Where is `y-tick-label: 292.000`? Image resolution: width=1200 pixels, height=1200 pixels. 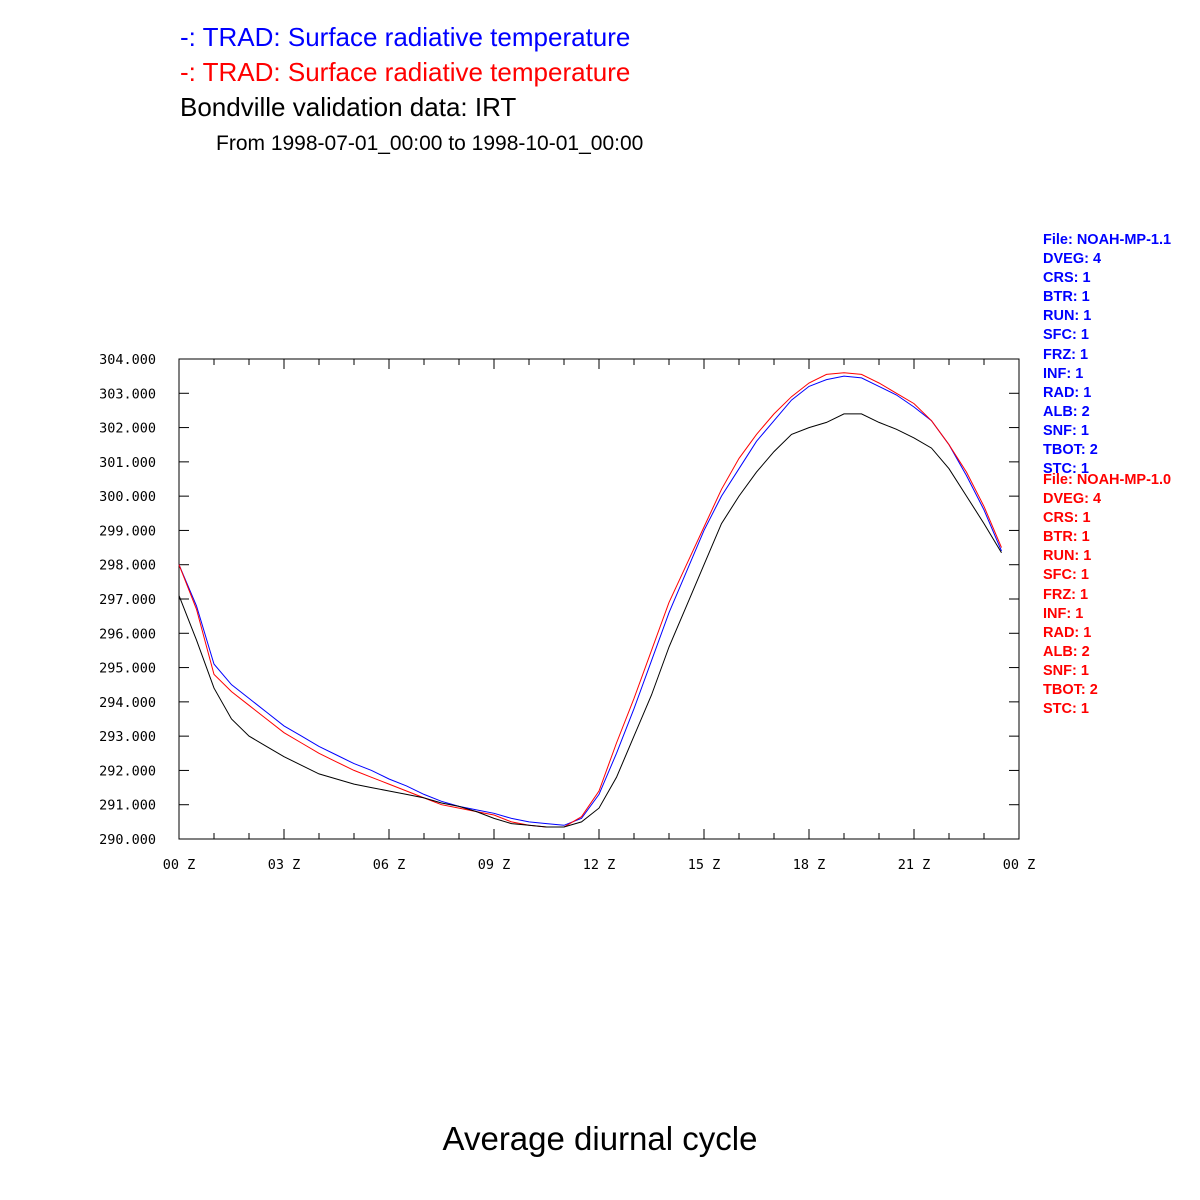
y-tick-label: 292.000 is located at coordinates (127, 771).